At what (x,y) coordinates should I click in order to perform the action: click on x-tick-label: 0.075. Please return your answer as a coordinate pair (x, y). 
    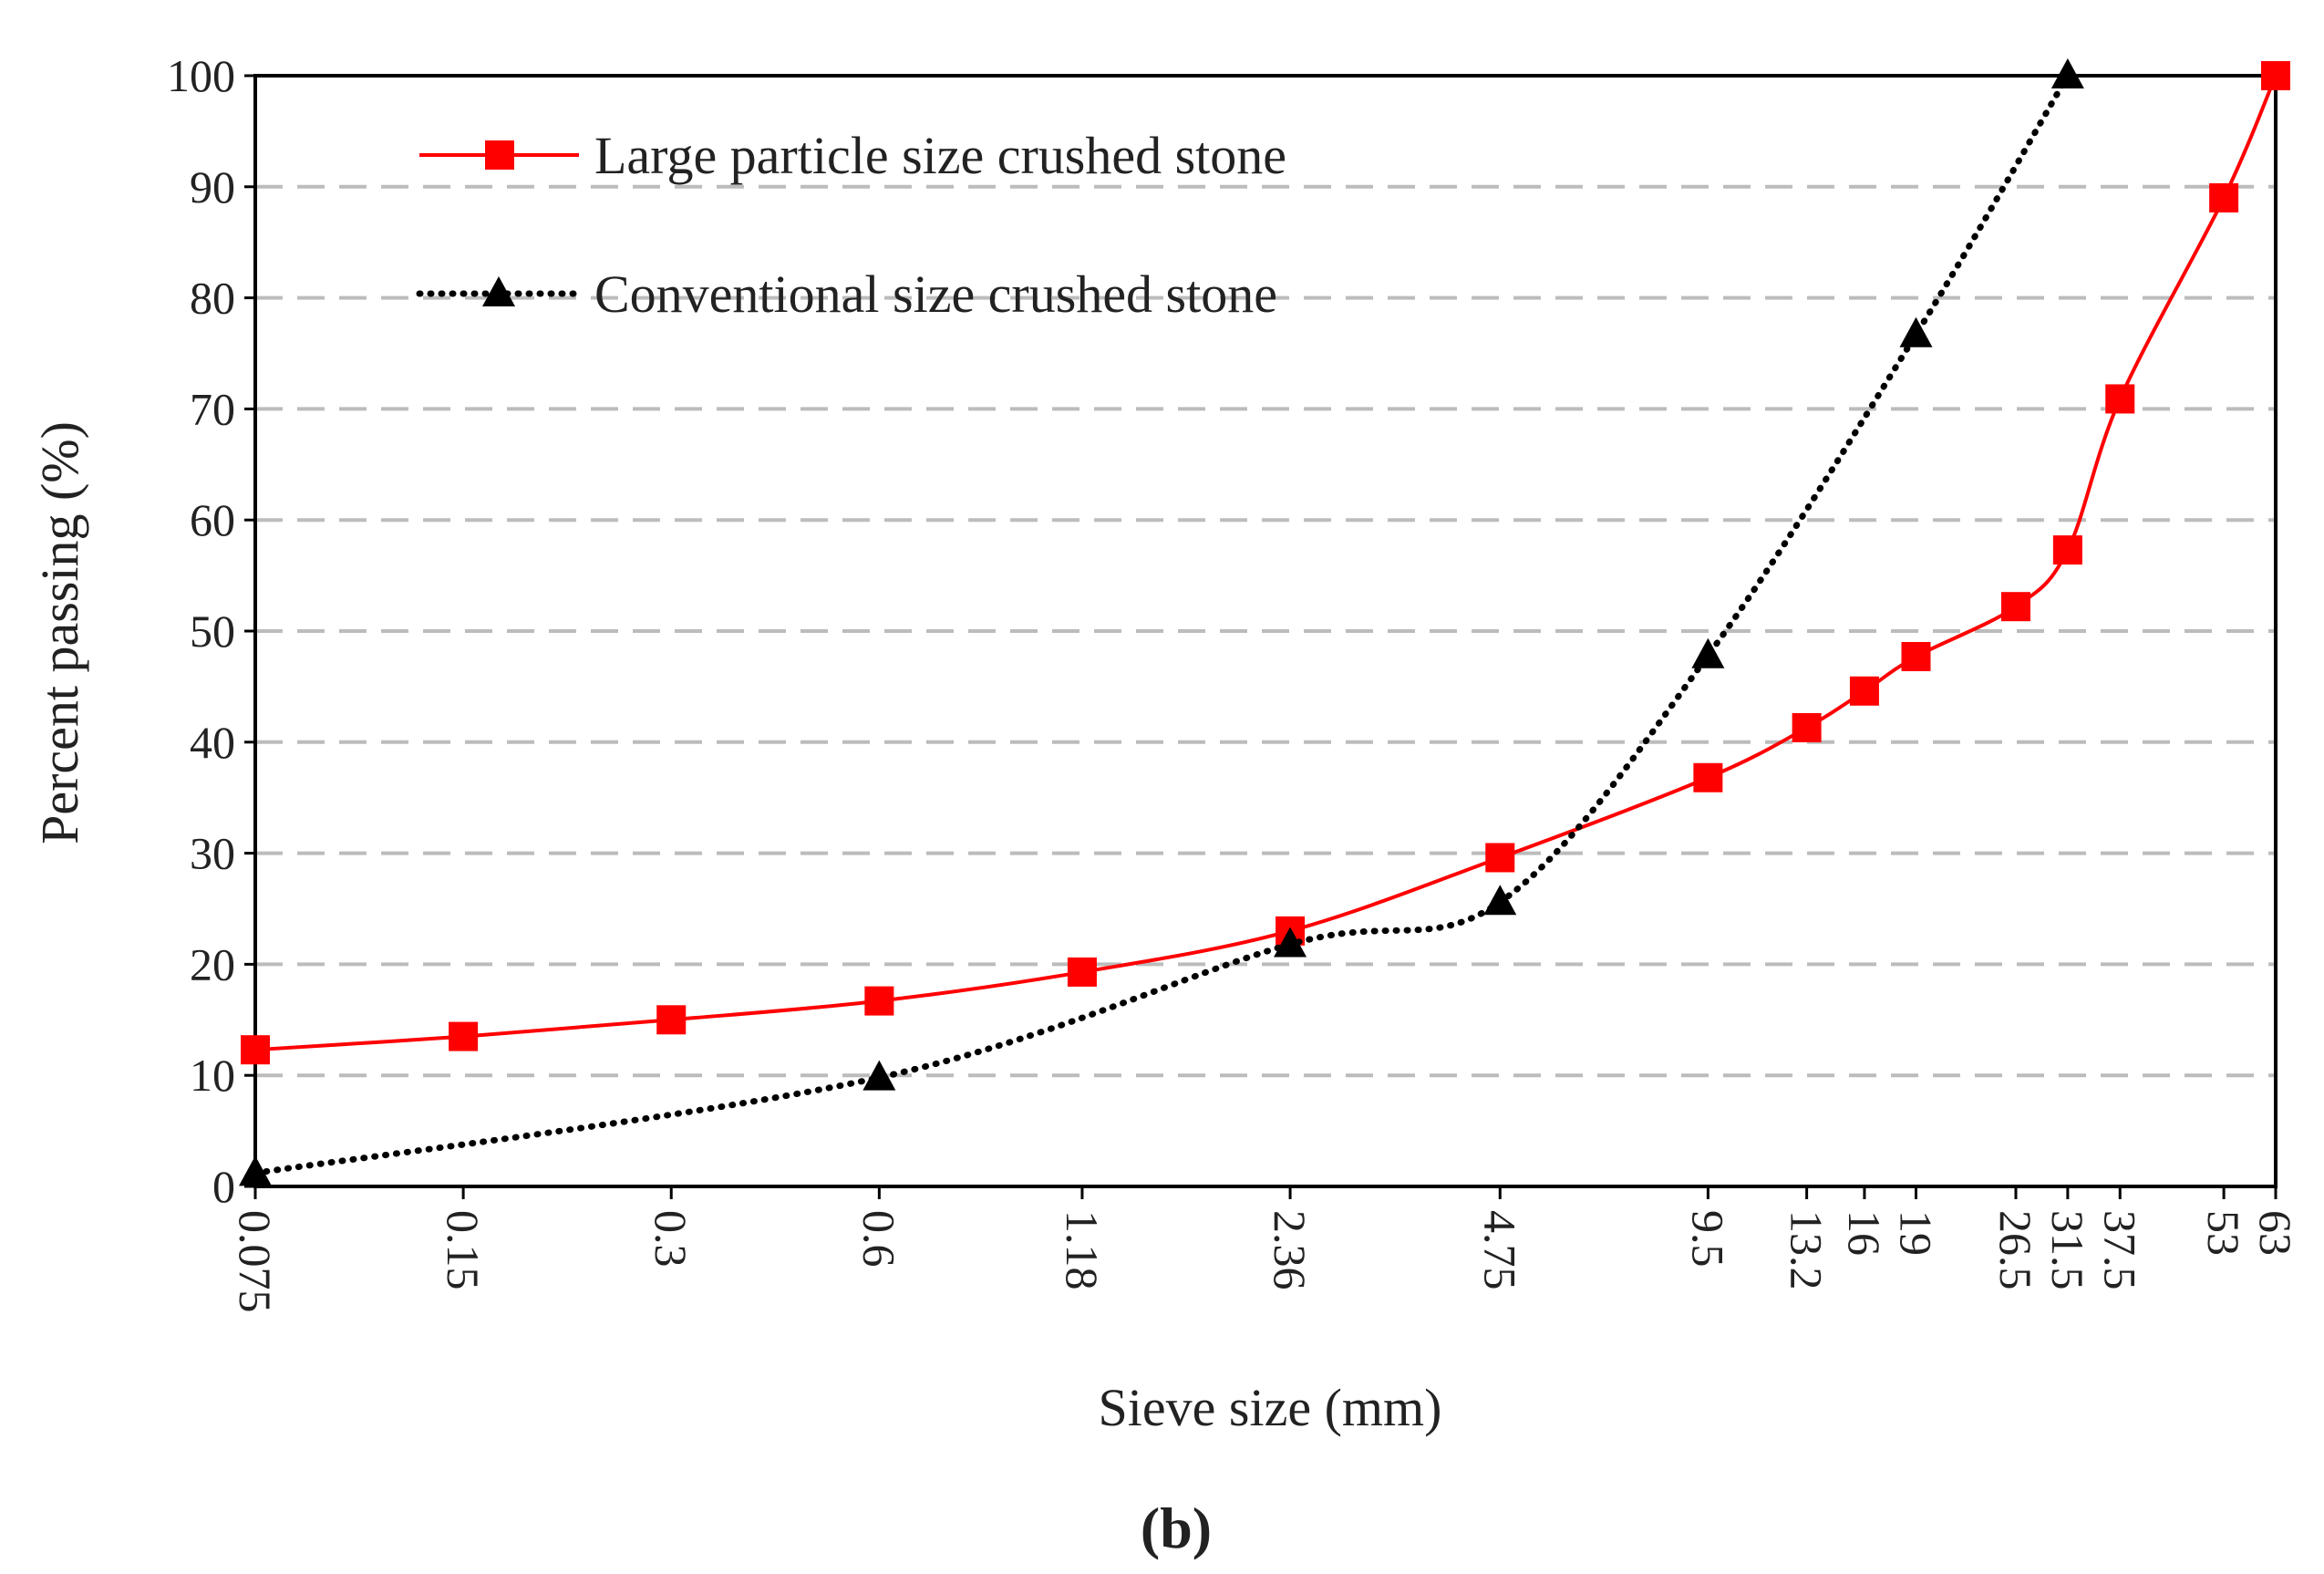
    Looking at the image, I should click on (255, 1262).